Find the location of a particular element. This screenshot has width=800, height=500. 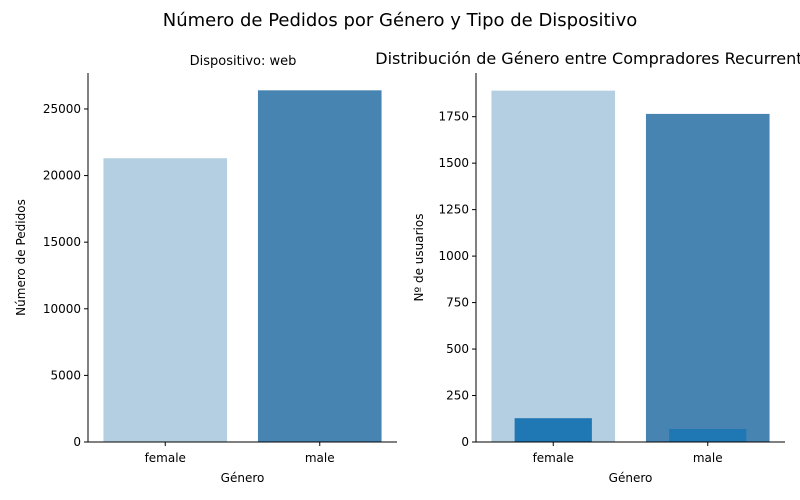

y-tick-label: 1750 is located at coordinates (453, 117).